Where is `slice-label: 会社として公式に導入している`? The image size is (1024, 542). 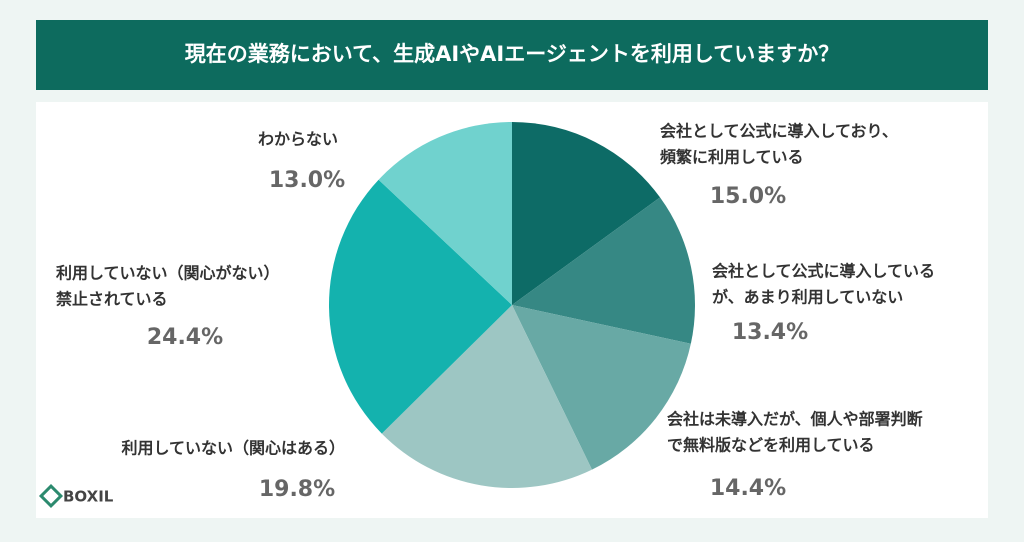 slice-label: 会社として公式に導入している is located at coordinates (823, 271).